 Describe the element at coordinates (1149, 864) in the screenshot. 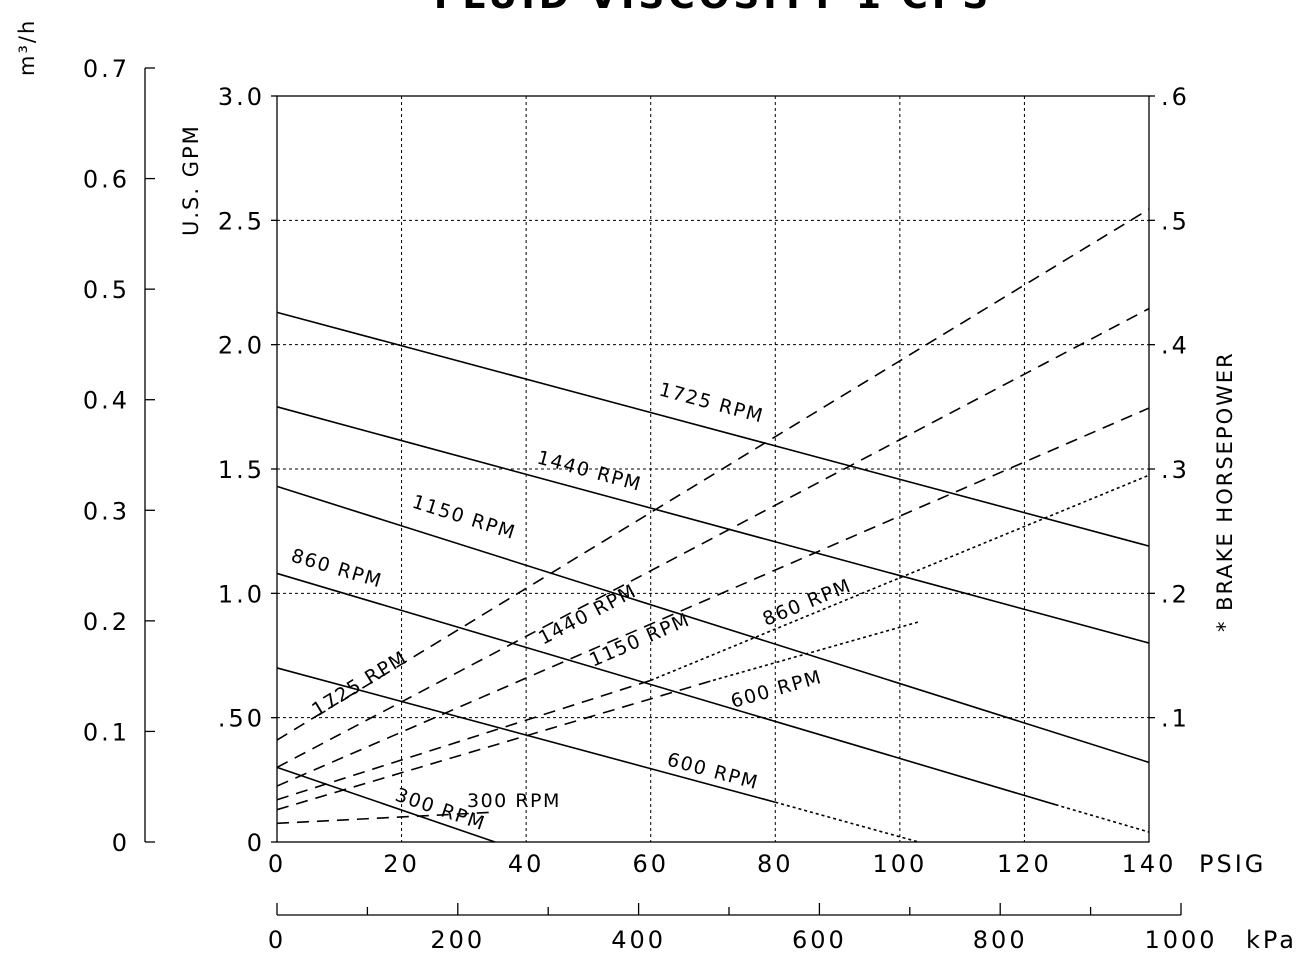

I see `x-tick-label: 140` at that location.